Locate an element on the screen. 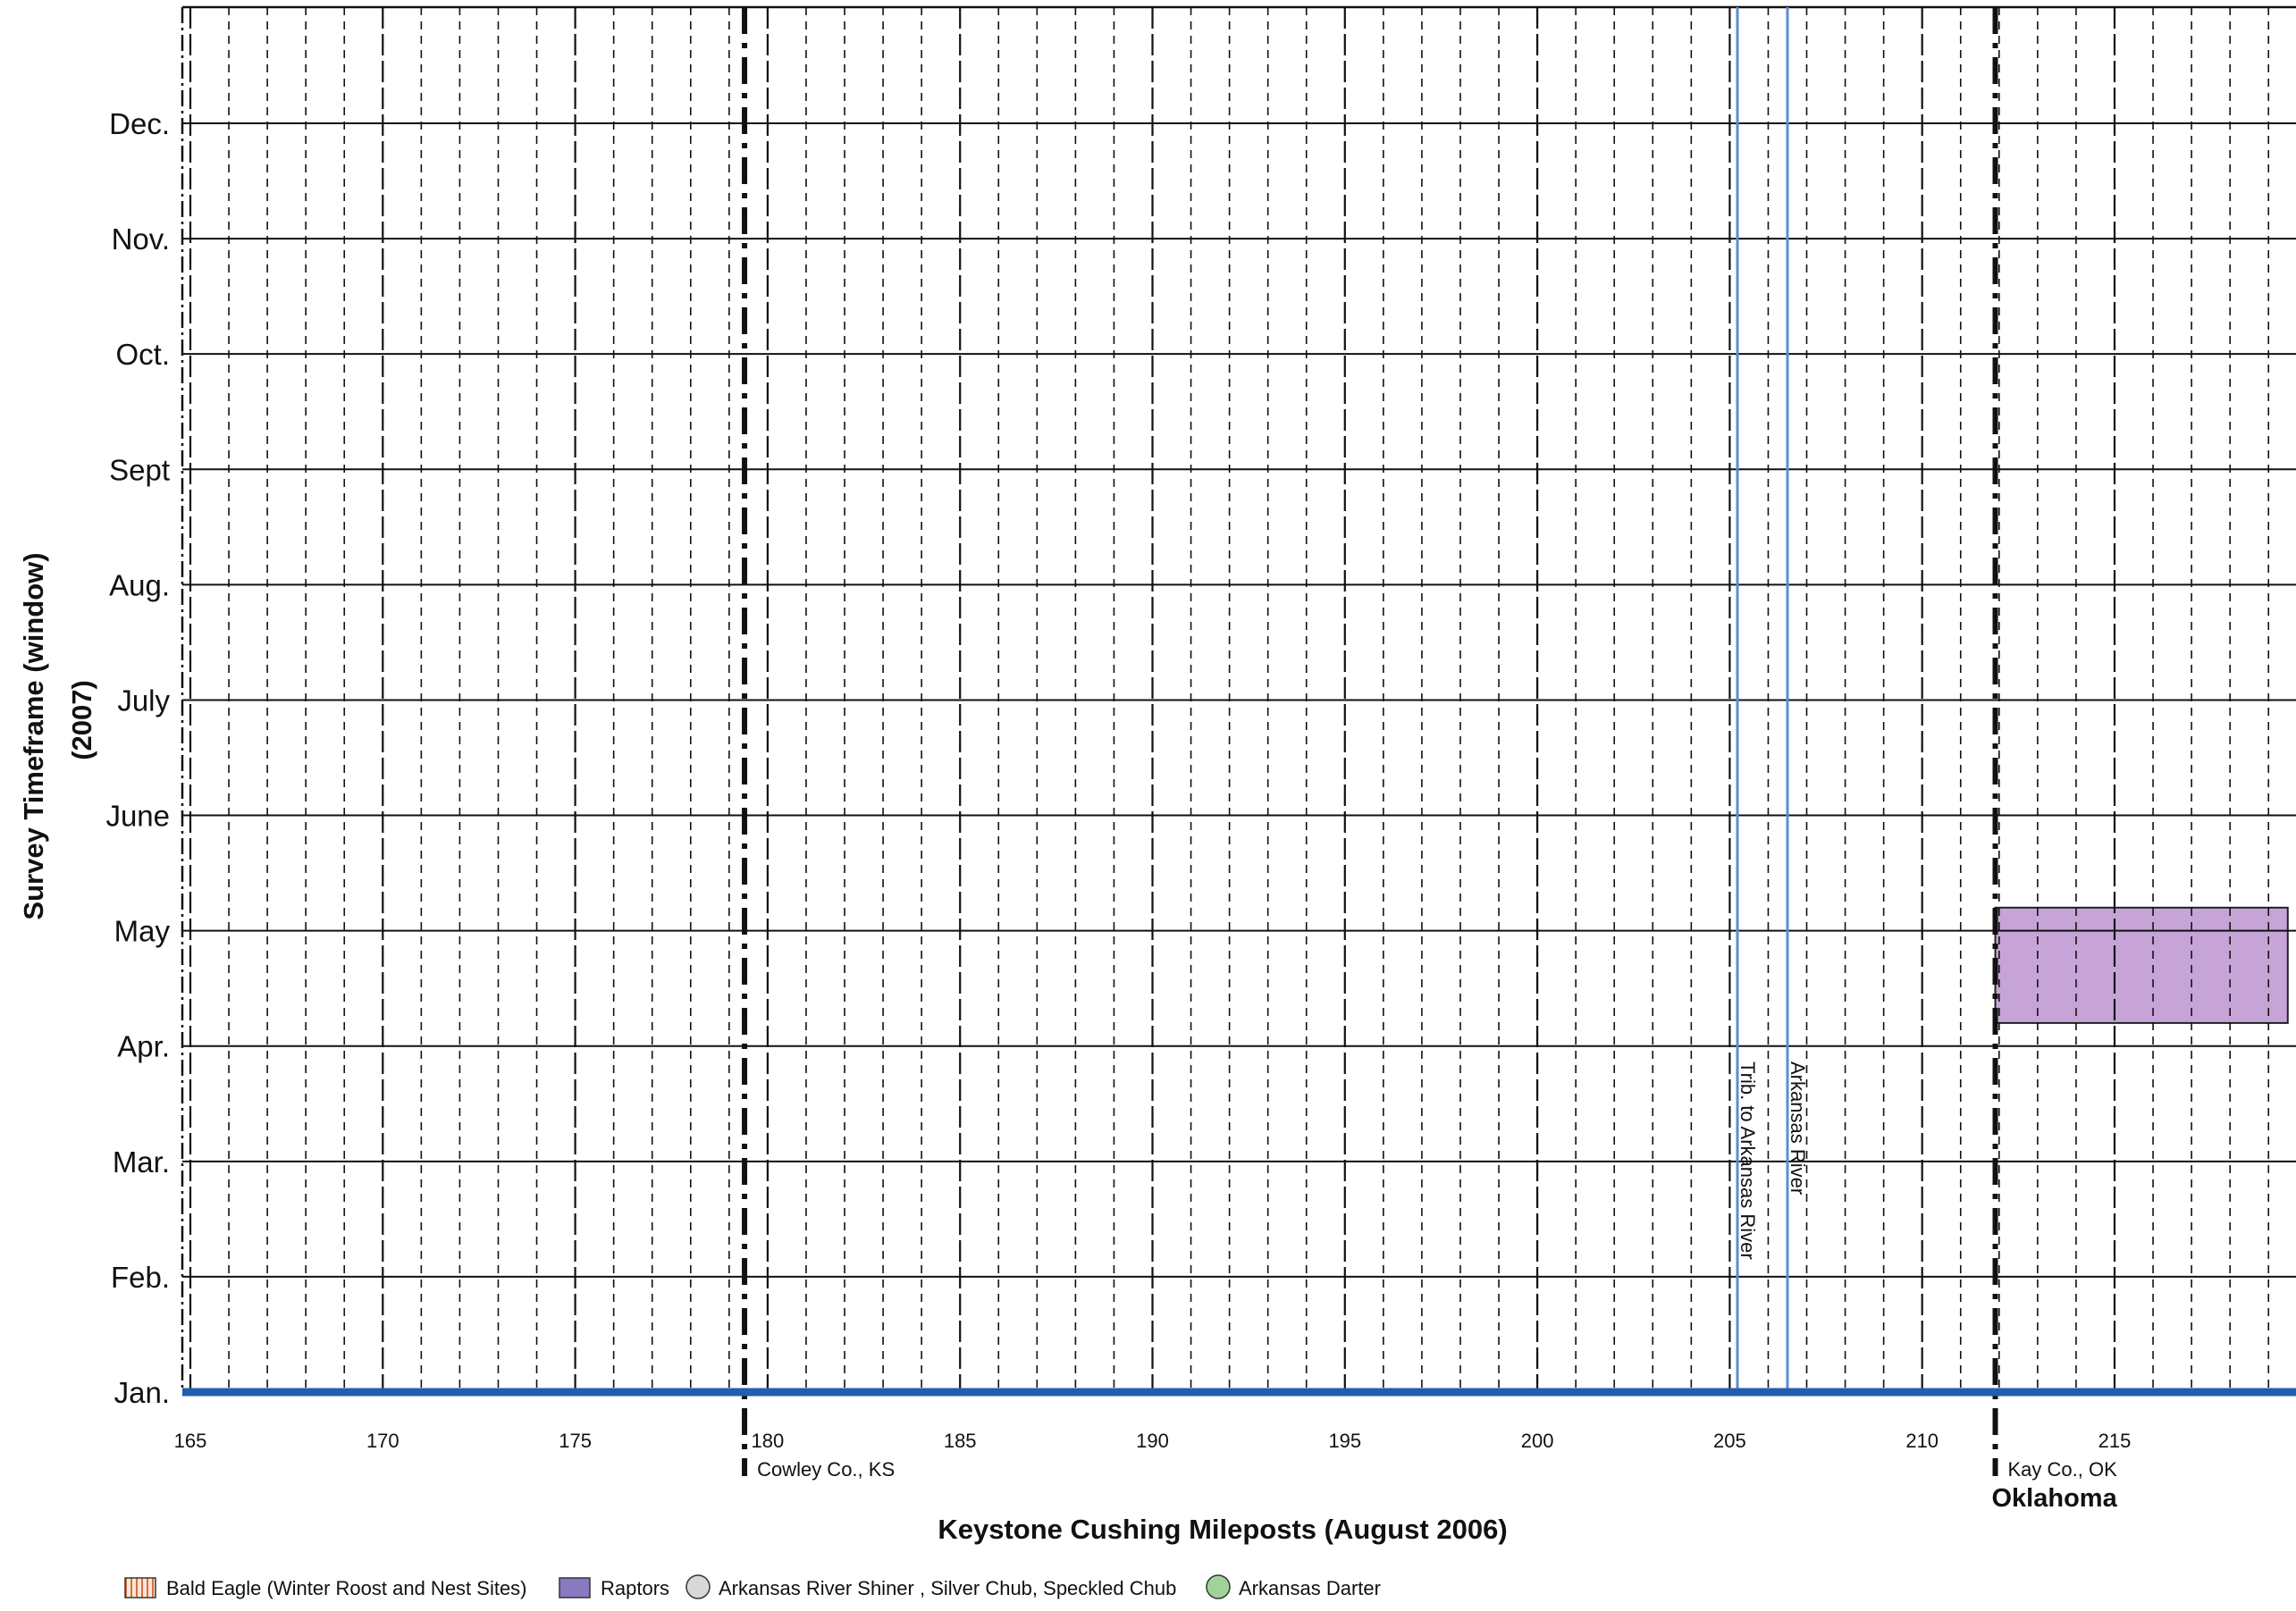 The image size is (2296, 1611). milepost-tick-label: 190 is located at coordinates (1152, 1441).